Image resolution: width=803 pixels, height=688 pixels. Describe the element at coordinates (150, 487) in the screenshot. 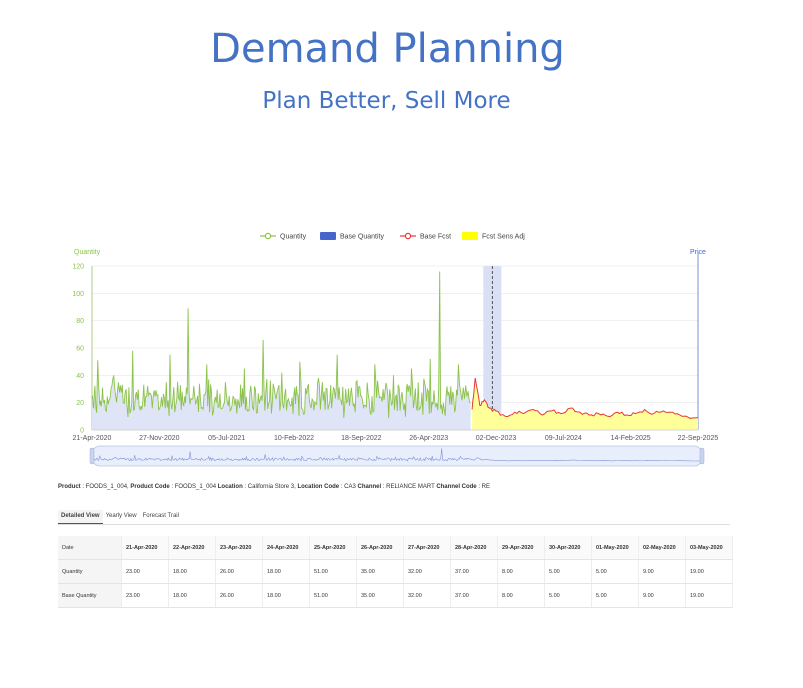

I see `product-code-label: Product Code` at that location.